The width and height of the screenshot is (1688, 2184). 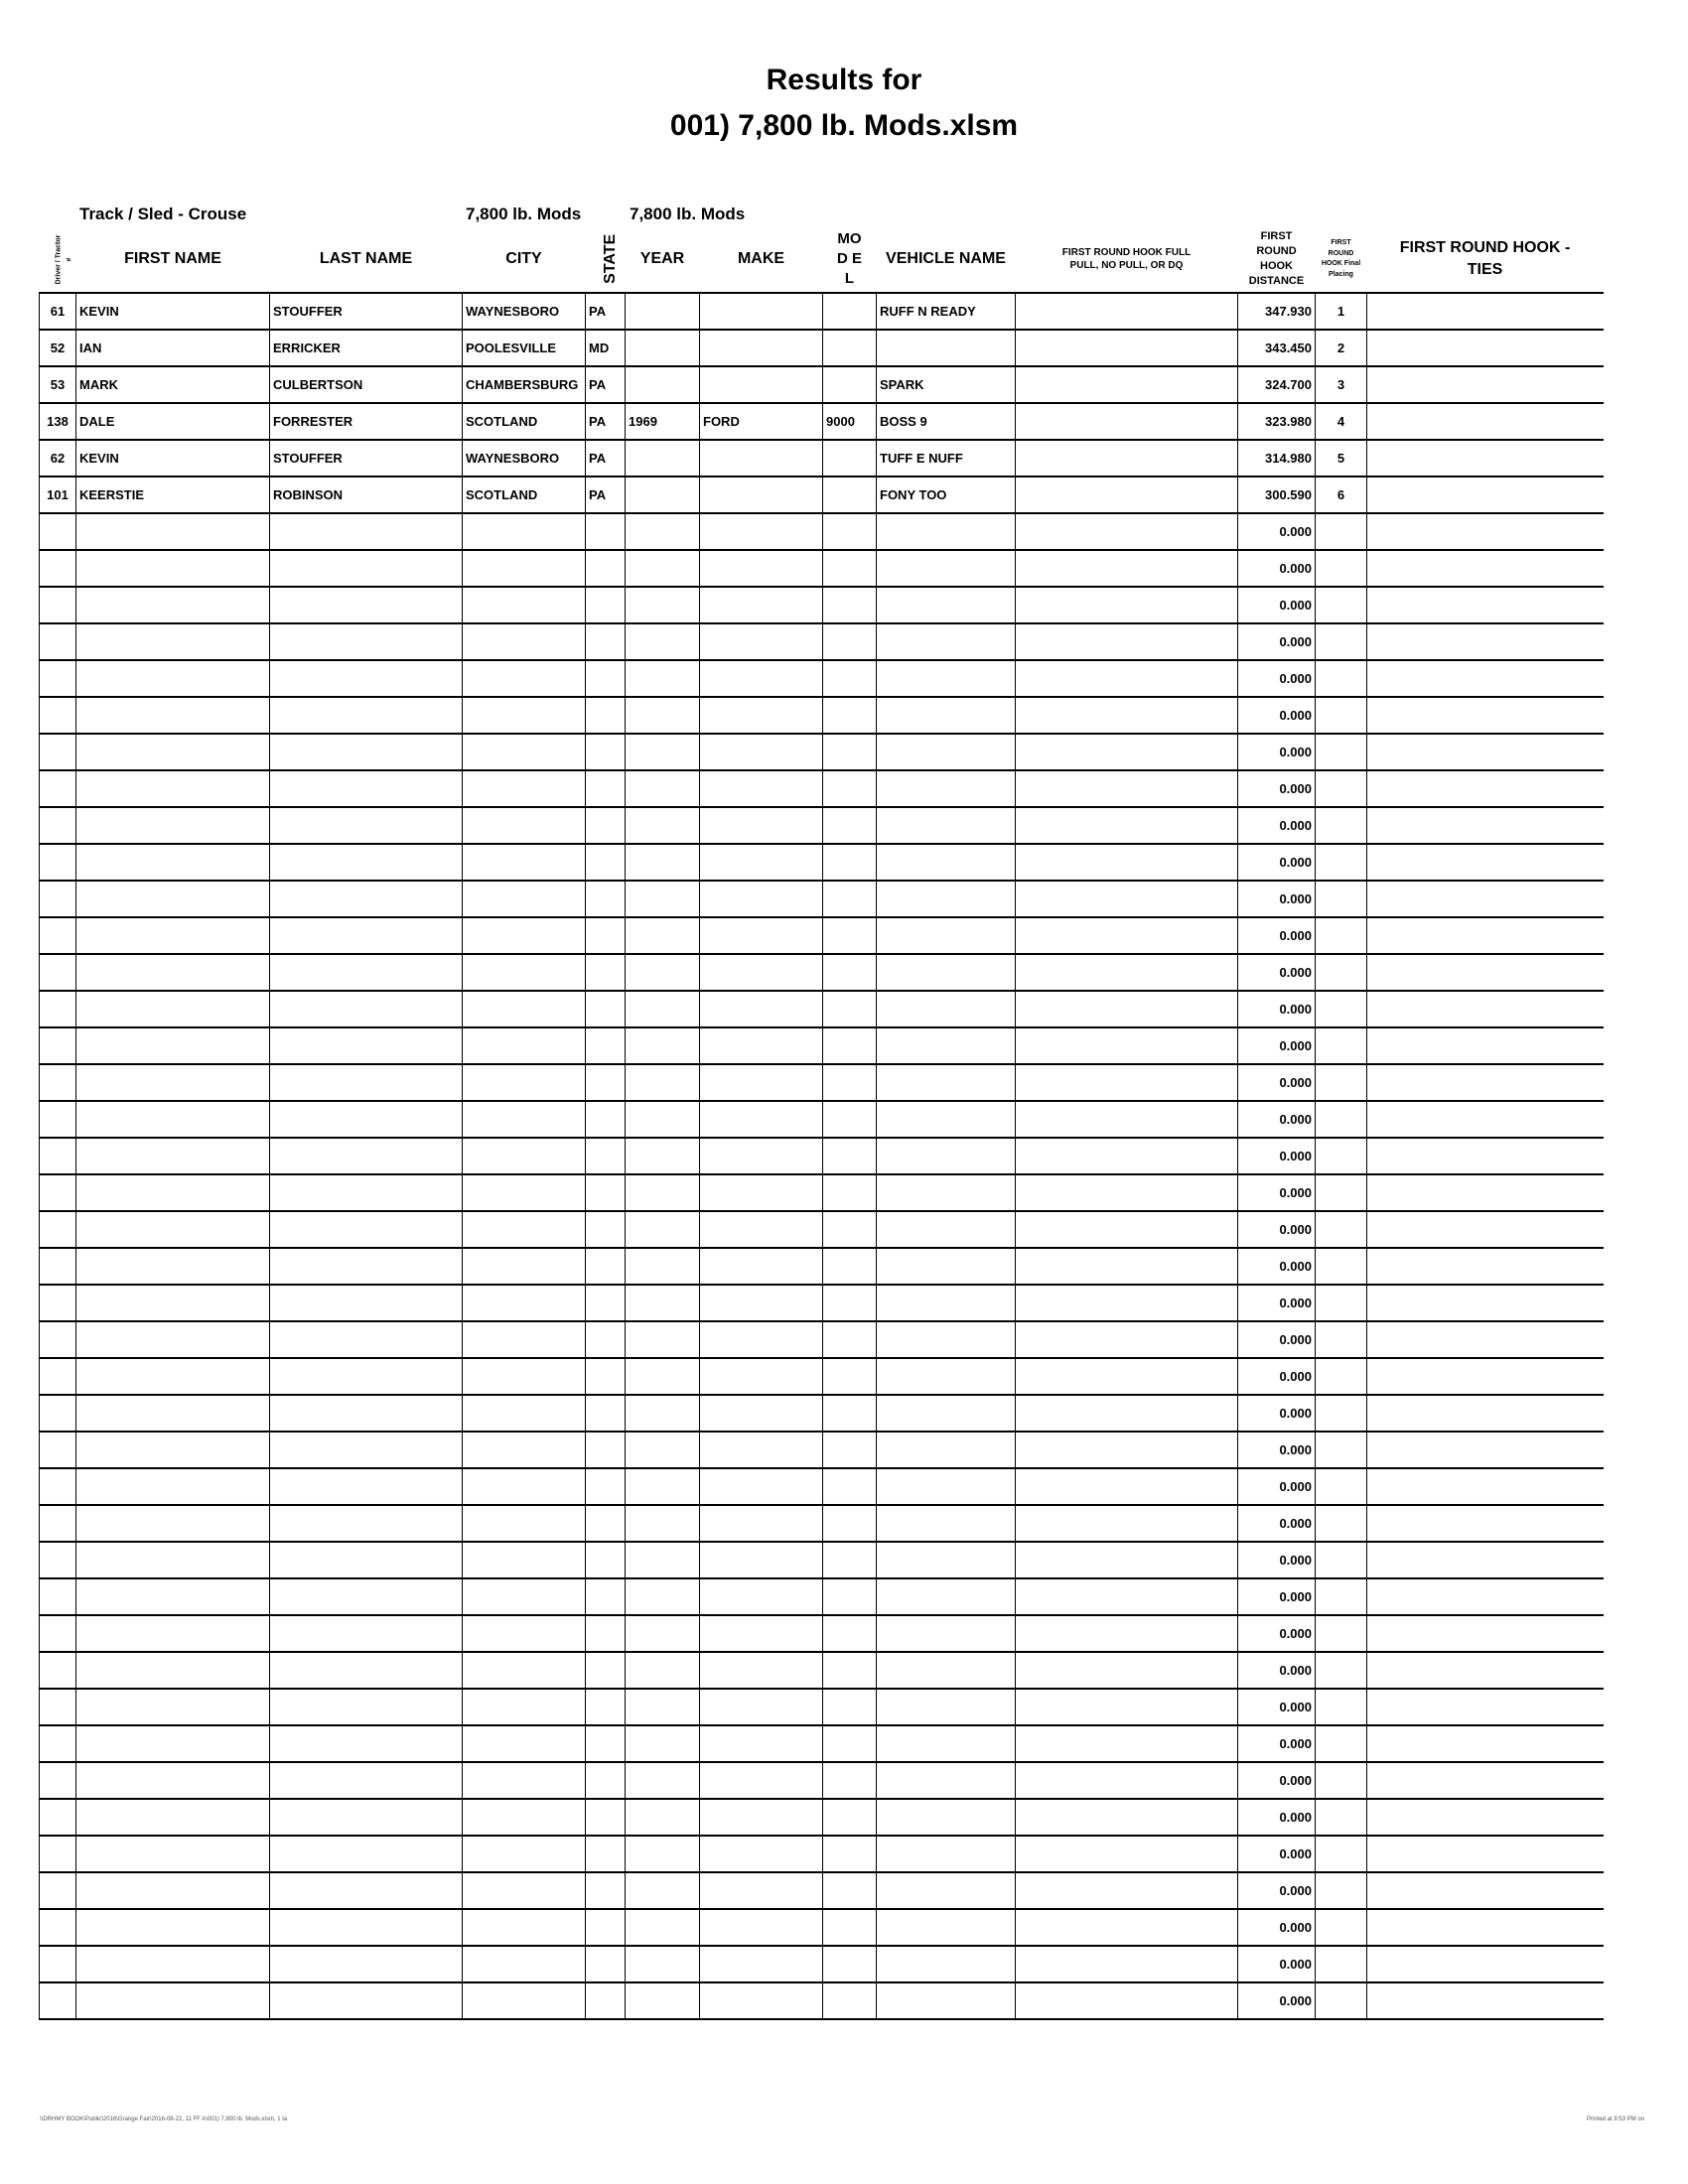 I want to click on cell-first: KEVIN, so click(x=172, y=458).